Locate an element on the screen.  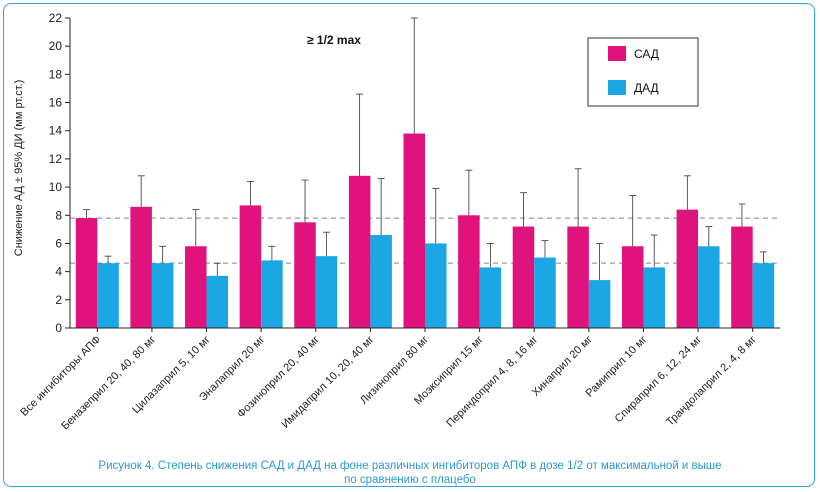
caption-line-2: по сравнению с плацебо is located at coordinates (410, 480).